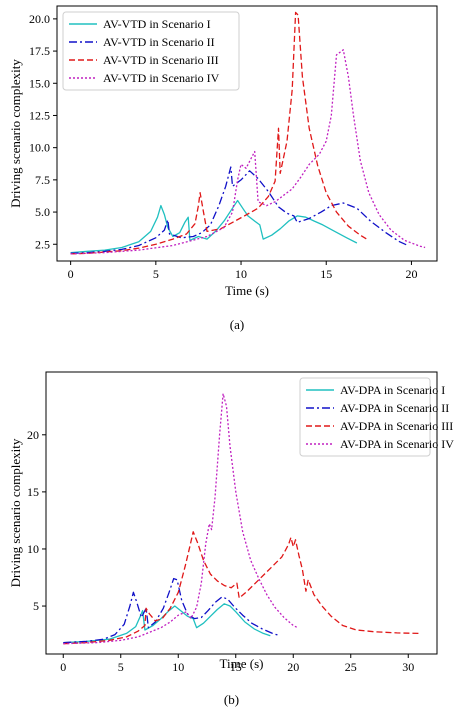 The image size is (468, 713). I want to click on legend-label: AV-VTD in Scenario III, so click(161, 60).